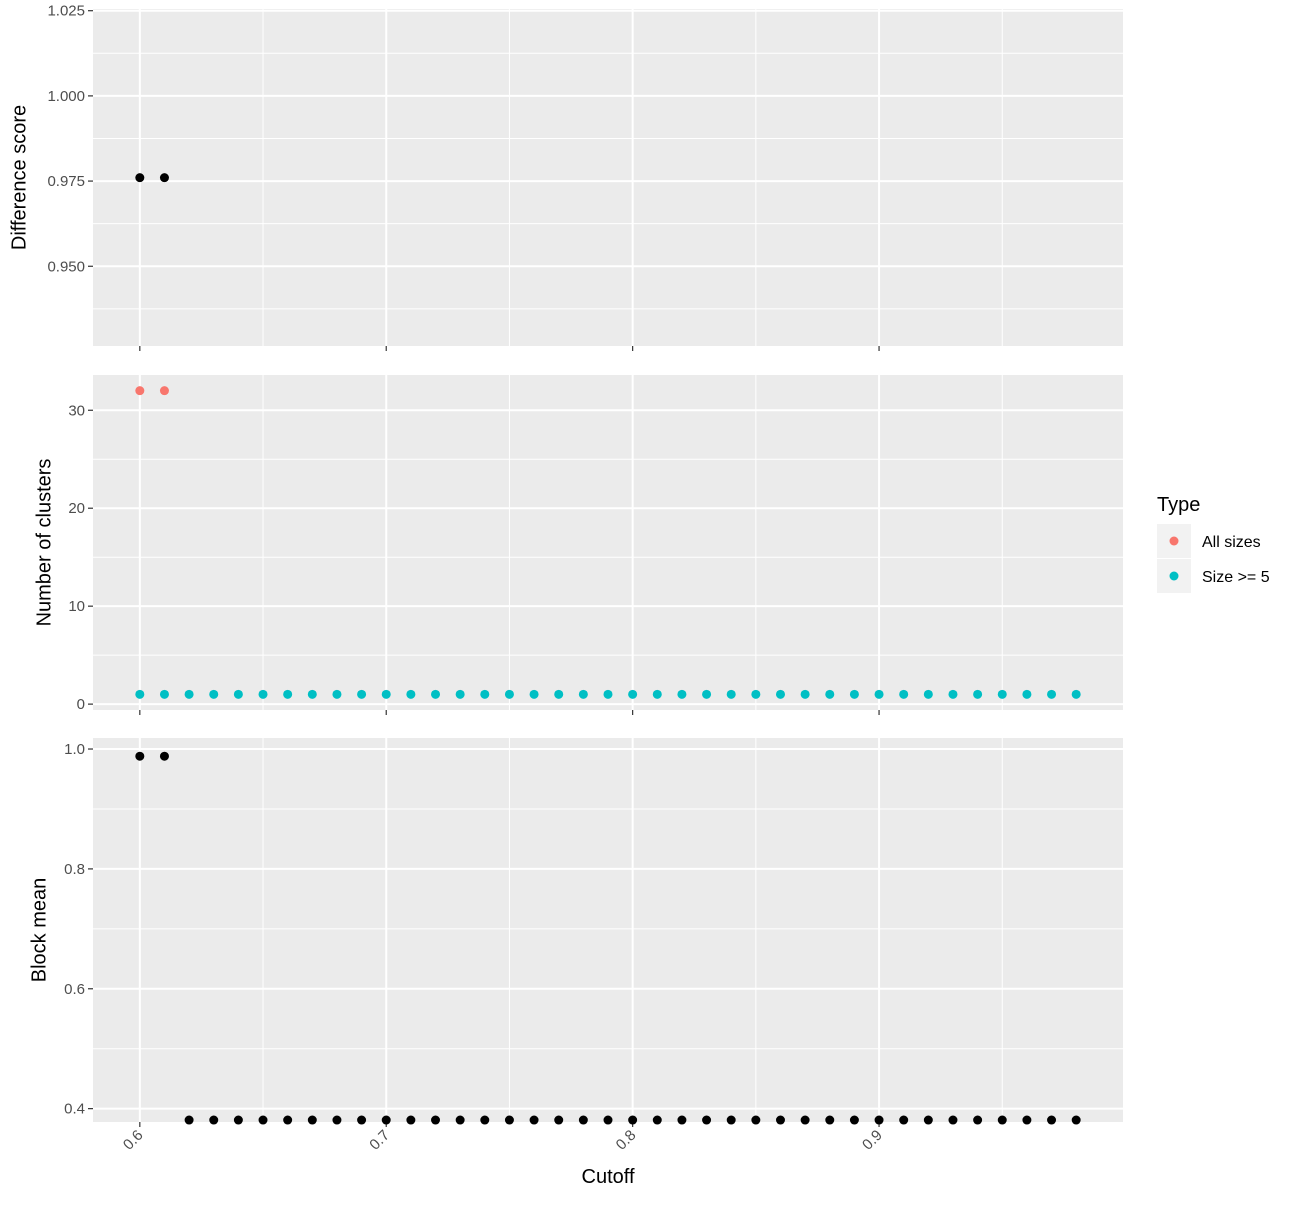 Image resolution: width=1300 pixels, height=1205 pixels. Describe the element at coordinates (81, 704) in the screenshot. I see `y-tick-label: 0` at that location.